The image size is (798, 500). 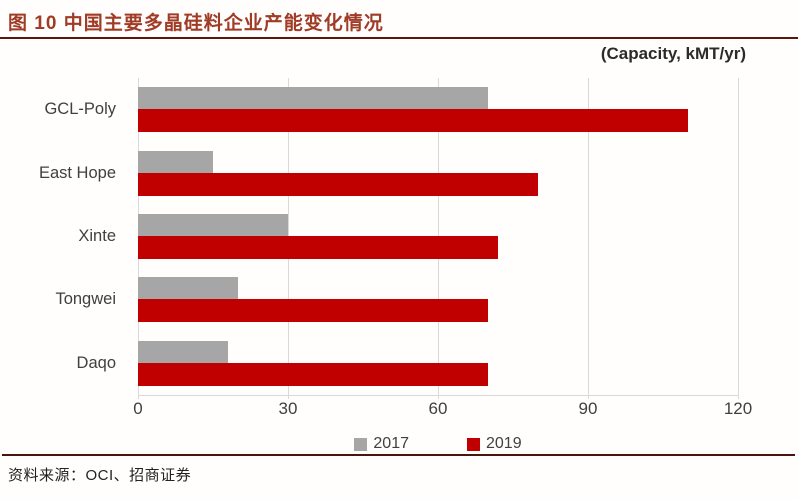 What do you see at coordinates (85, 299) in the screenshot?
I see `category-label-tongwei: Tongwei` at bounding box center [85, 299].